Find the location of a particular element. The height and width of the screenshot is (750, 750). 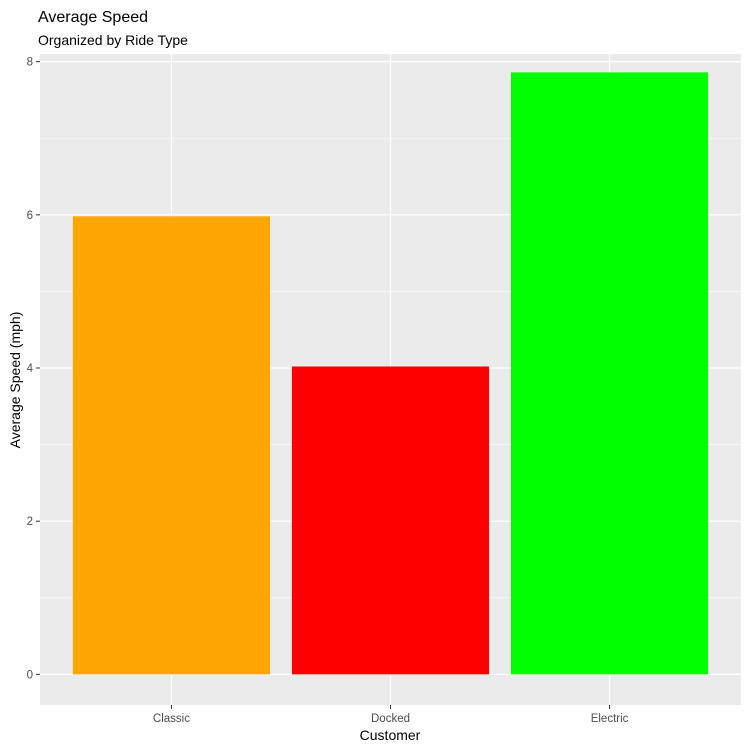

chart-subtitle: Organized by Ride Type is located at coordinates (113, 40).